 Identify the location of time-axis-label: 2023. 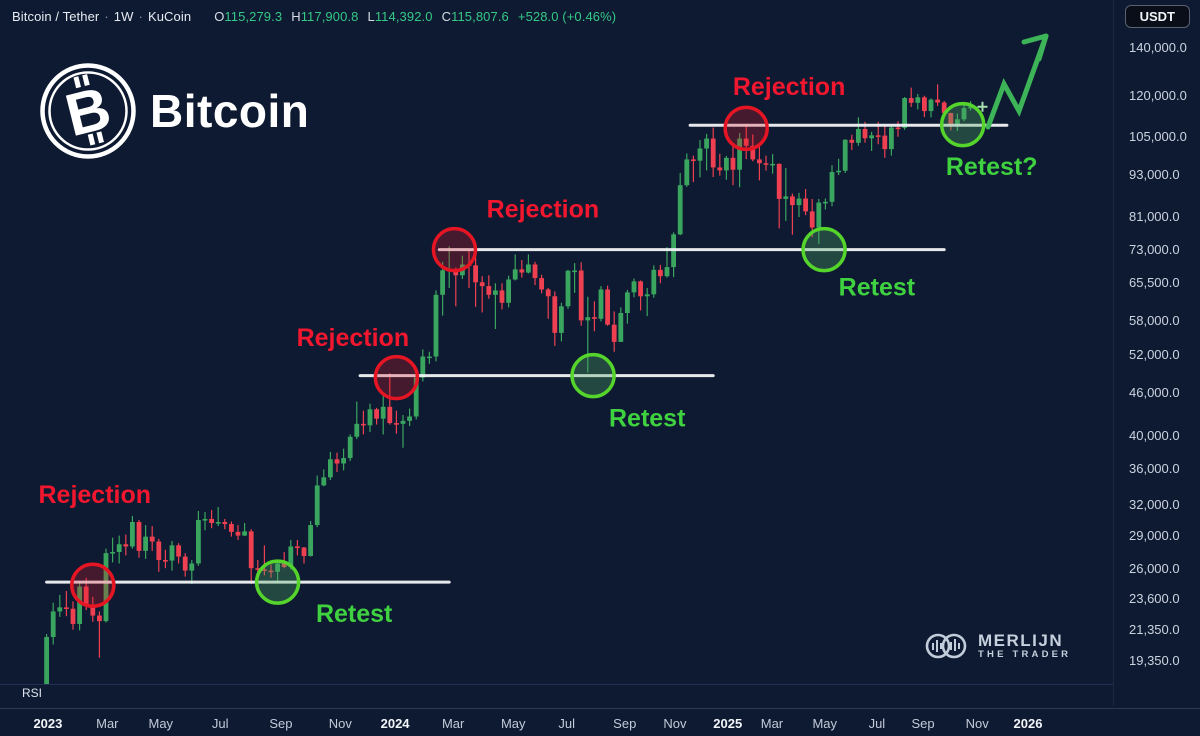
(48, 723).